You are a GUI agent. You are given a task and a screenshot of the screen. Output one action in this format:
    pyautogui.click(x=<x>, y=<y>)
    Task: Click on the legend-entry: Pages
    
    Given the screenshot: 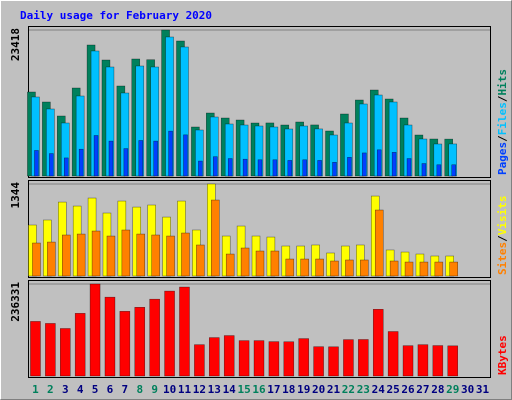 What is the action you would take?
    pyautogui.click(x=502, y=158)
    